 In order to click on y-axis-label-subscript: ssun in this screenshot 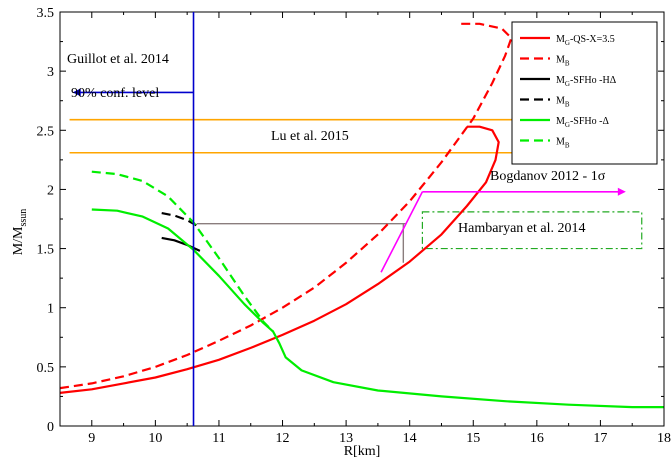, I will do `click(23, 218)`.